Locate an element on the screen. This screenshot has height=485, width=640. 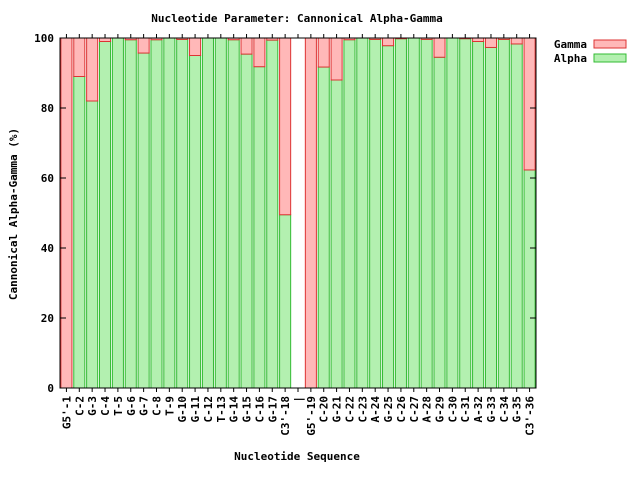
legend-swatch-gamma is located at coordinates (610, 44).